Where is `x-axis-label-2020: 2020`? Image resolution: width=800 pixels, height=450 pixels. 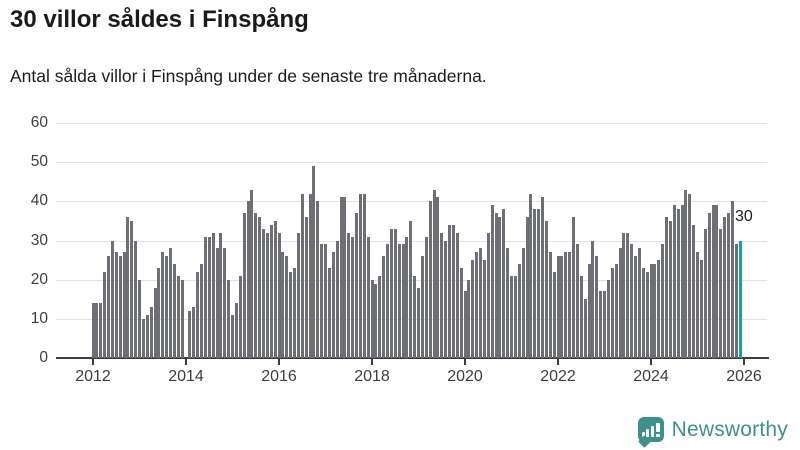 x-axis-label-2020: 2020 is located at coordinates (465, 376).